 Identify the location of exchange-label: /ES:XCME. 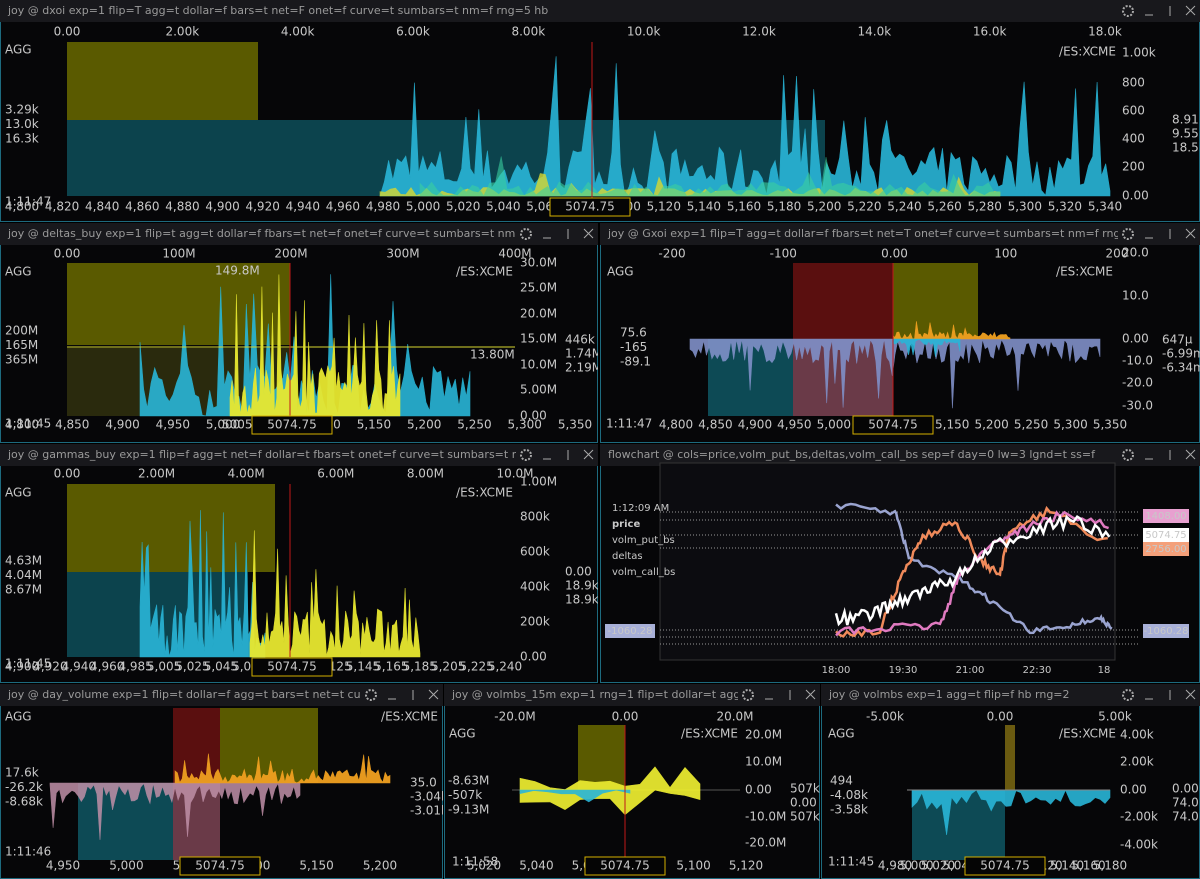
(409, 717).